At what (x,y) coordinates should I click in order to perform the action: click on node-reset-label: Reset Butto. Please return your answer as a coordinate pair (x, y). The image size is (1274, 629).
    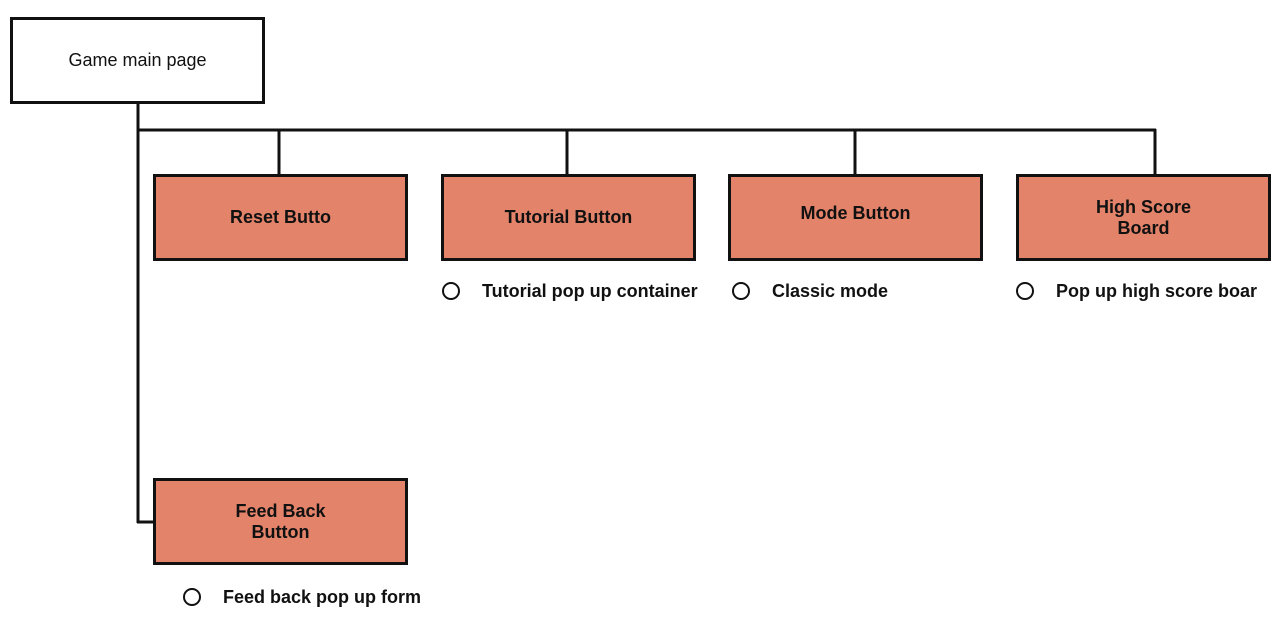
    Looking at the image, I should click on (280, 217).